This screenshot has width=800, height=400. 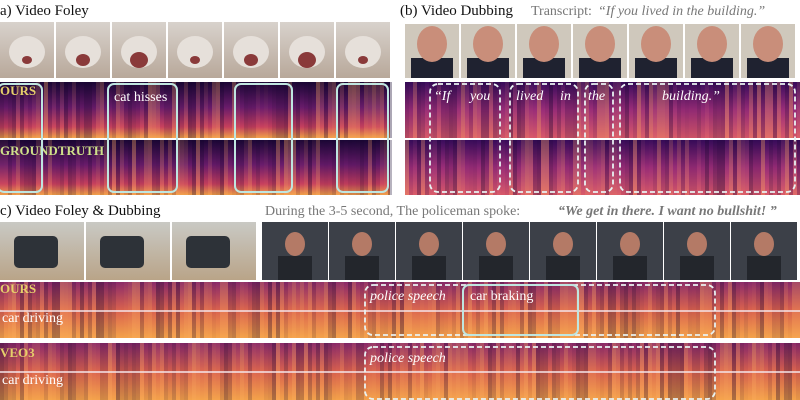 I want to click on annotation: police speech, so click(x=407, y=358).